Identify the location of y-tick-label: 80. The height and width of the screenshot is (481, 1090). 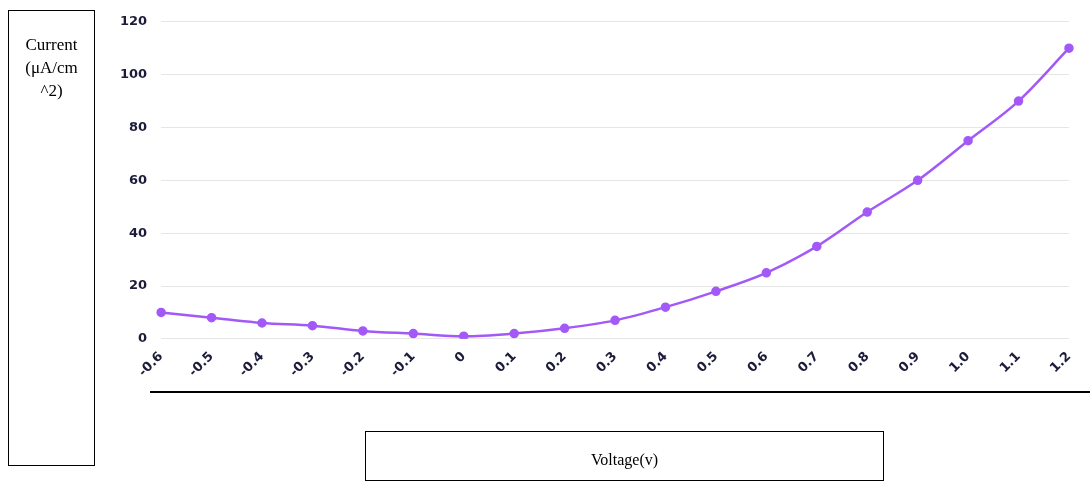
(138, 126).